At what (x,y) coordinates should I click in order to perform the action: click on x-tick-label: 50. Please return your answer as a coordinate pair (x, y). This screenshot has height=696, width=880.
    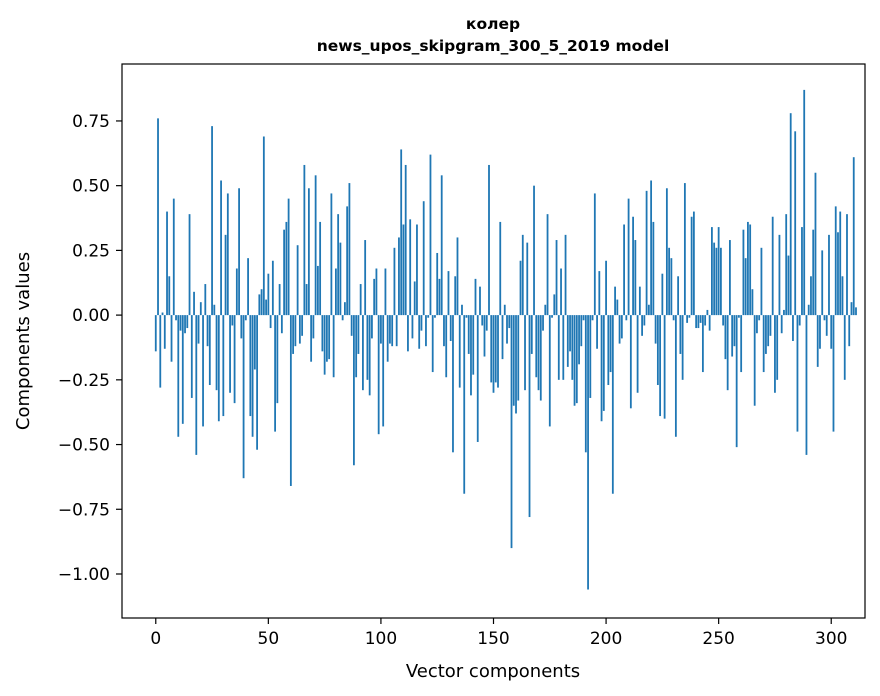
    Looking at the image, I should click on (269, 639).